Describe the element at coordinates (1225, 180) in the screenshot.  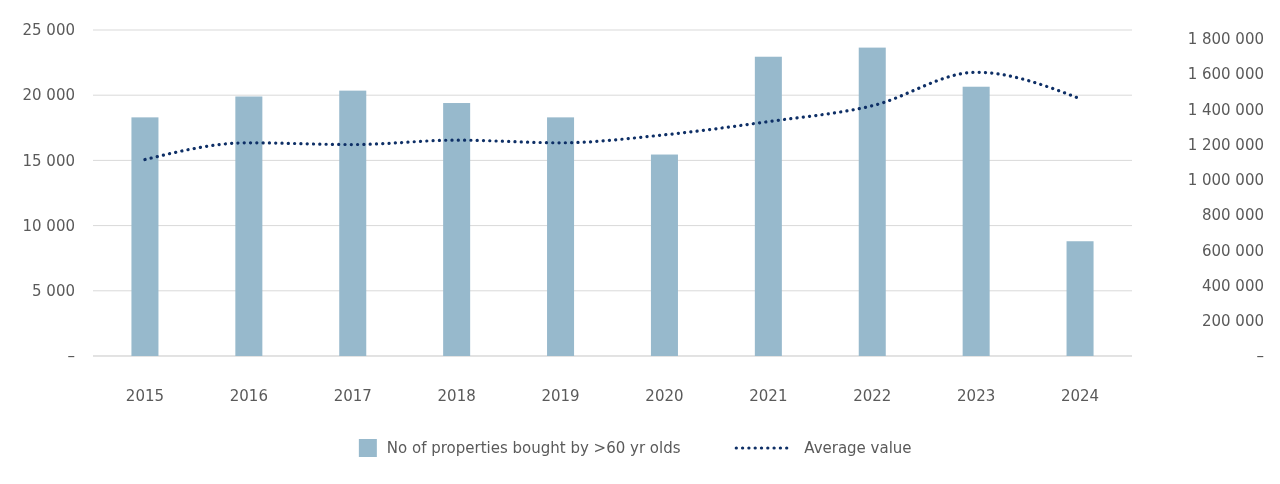
I see `y2-tick-label: 1 000 000` at that location.